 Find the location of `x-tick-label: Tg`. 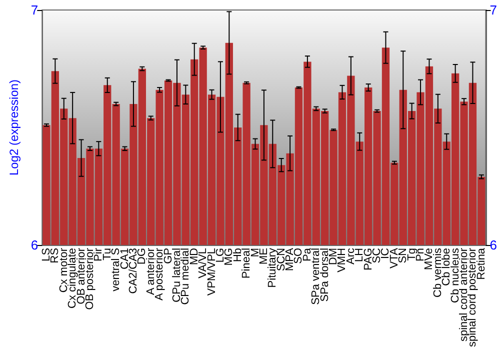

x-tick-label: Tg is located at coordinates (412, 254).